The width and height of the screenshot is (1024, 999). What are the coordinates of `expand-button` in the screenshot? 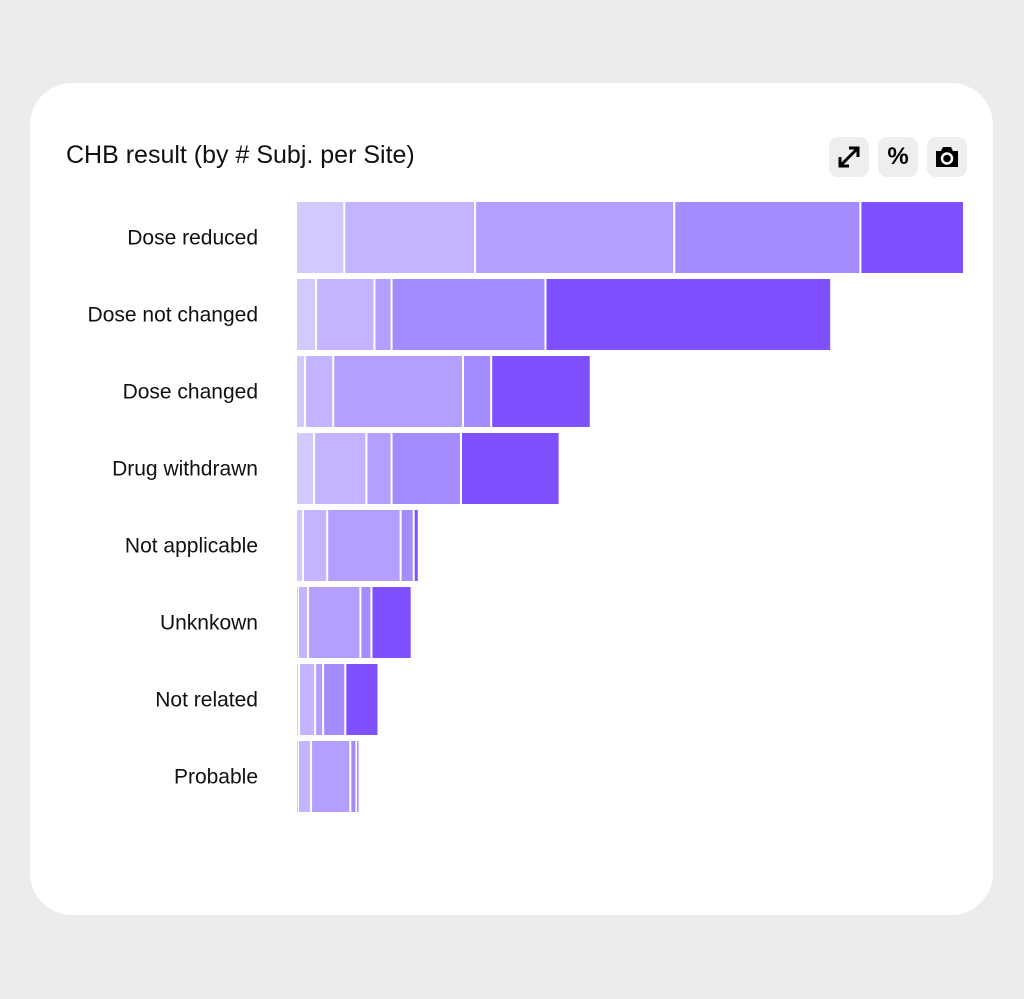 It's located at (849, 157).